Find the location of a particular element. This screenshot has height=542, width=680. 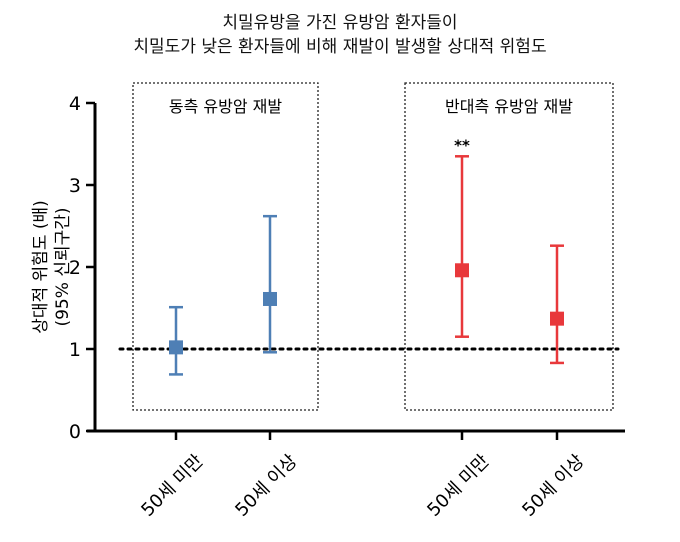

chart-title-line-2: 치밀도가 낮은 환자들에 비해 재발이 발생할 상대적 위험도 is located at coordinates (340, 47).